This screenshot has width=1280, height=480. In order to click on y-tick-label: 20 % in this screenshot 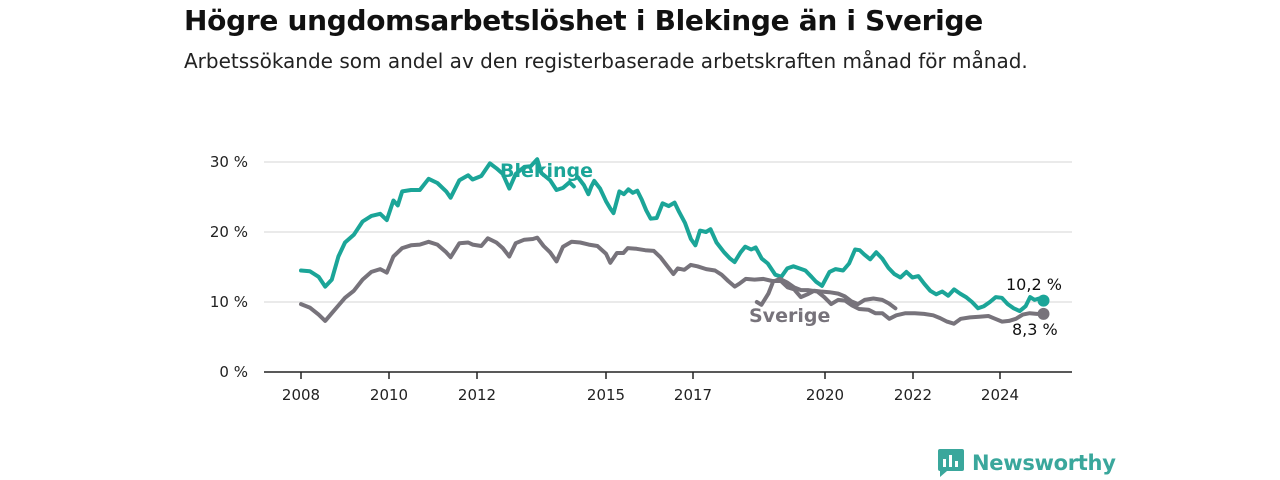, I will do `click(229, 232)`.